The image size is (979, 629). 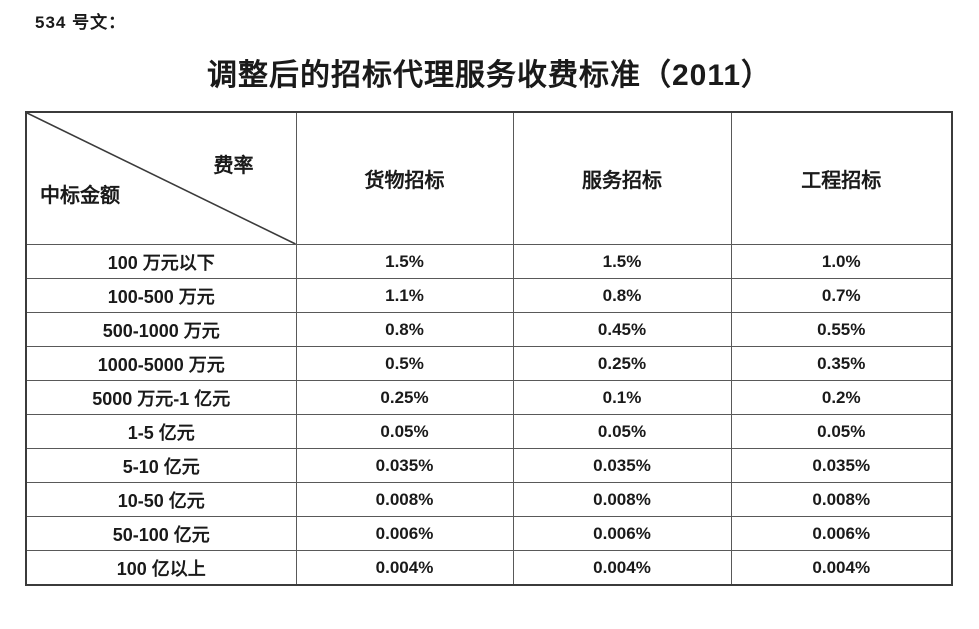 I want to click on fee-cell: 0.7%, so click(x=841, y=295).